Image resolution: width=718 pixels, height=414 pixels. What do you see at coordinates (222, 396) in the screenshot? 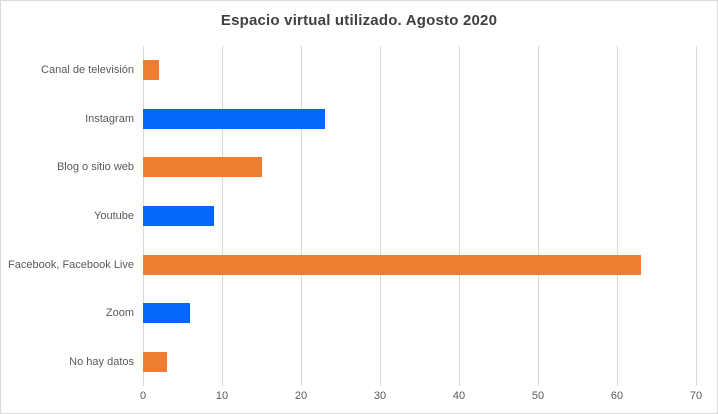
I see `x-tick-label: 10` at bounding box center [222, 396].